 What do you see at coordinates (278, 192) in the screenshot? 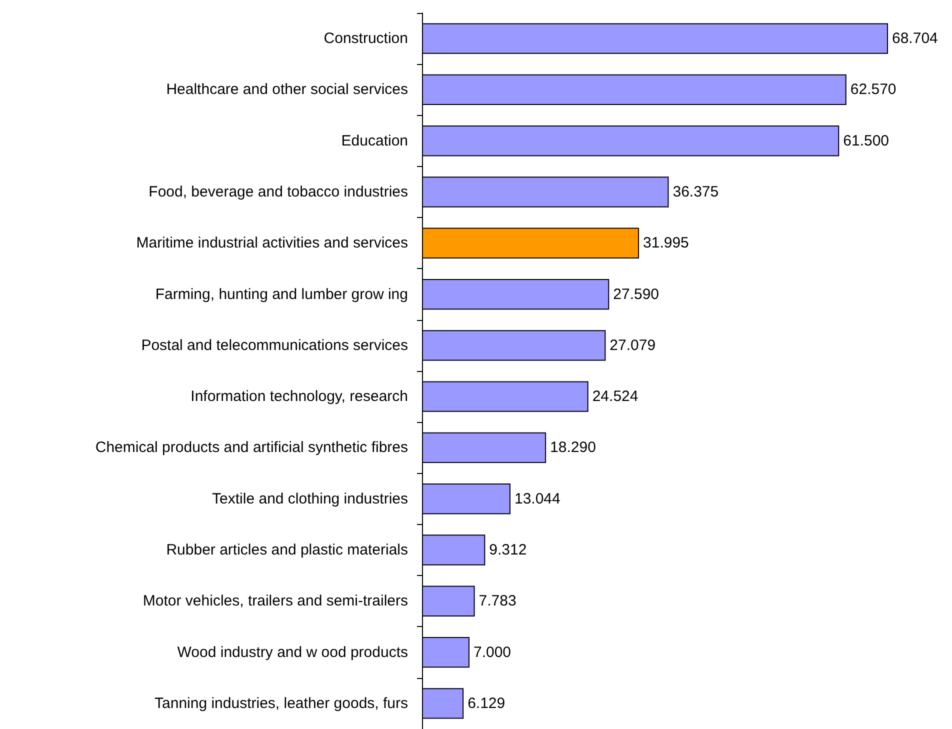
I see `y-tick-label: Food, beverage and tobacco industries` at bounding box center [278, 192].